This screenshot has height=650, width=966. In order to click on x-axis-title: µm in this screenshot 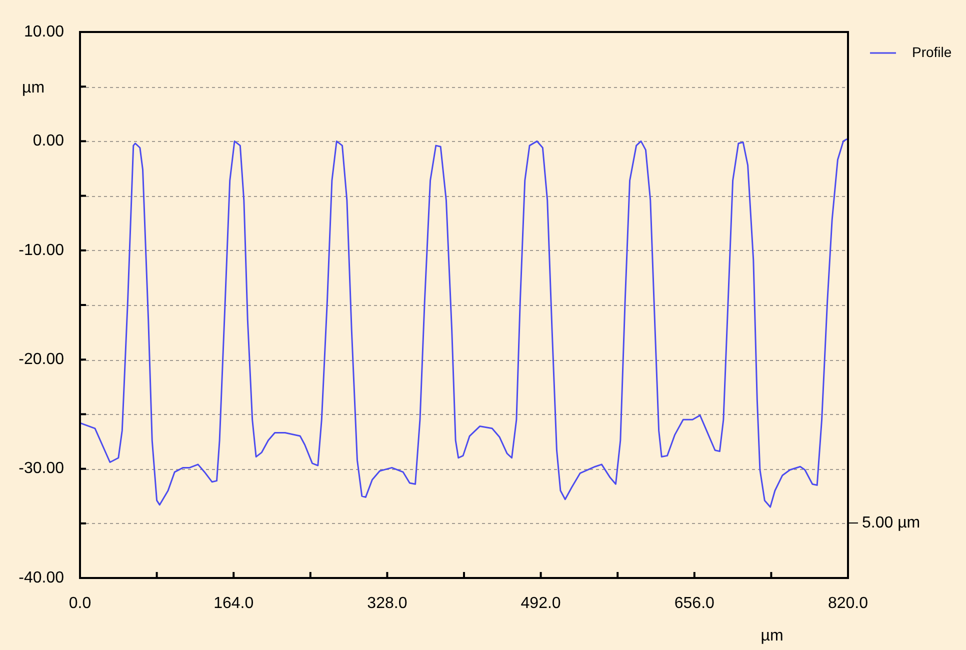, I will do `click(772, 635)`.